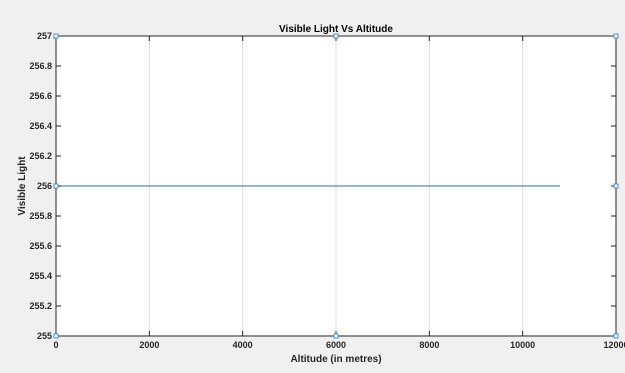  I want to click on y-tick-label: 255.8, so click(40, 216).